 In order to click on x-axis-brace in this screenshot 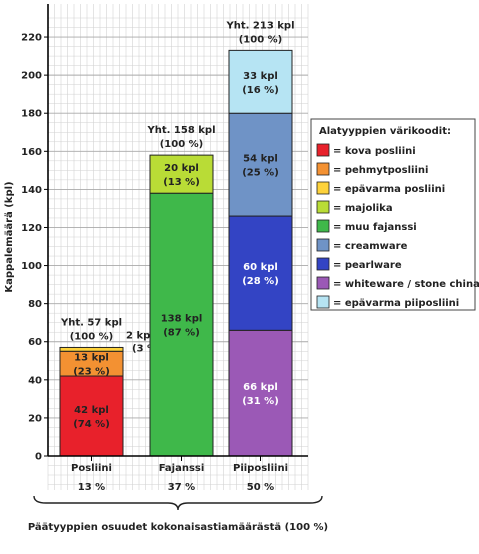, I will do `click(178, 503)`.